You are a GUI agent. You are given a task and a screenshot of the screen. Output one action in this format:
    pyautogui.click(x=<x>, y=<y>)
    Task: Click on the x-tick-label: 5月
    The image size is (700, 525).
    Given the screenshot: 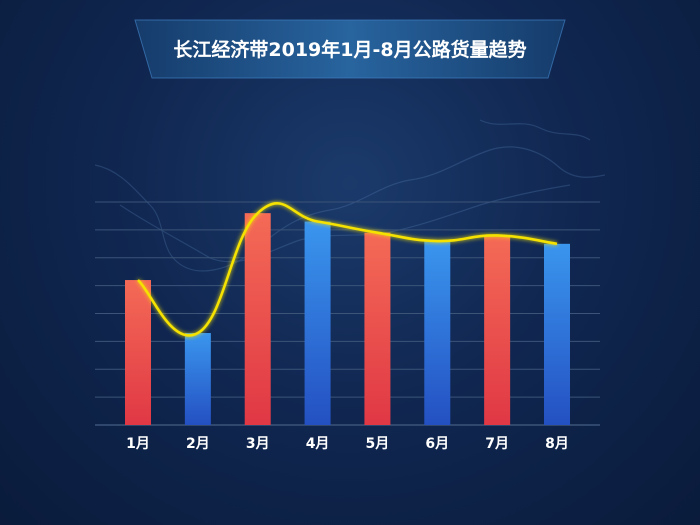 What is the action you would take?
    pyautogui.click(x=378, y=444)
    